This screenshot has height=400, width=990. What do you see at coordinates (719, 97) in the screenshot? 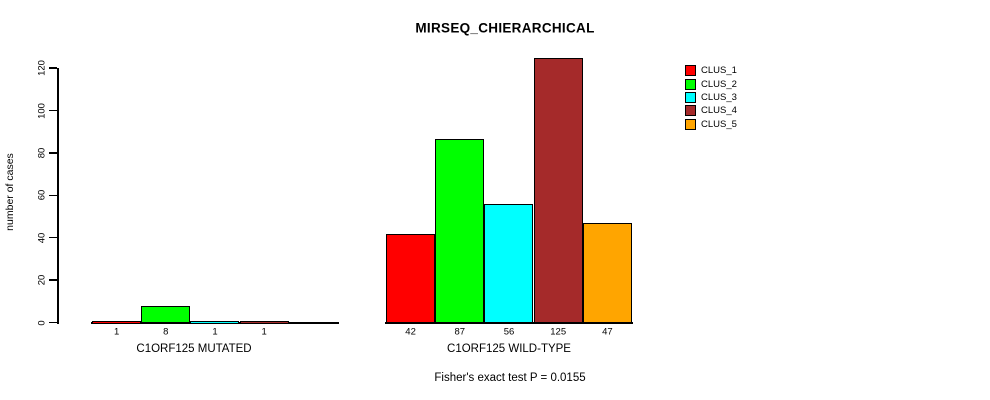
I see `legend-label: CLUS_3` at bounding box center [719, 97].